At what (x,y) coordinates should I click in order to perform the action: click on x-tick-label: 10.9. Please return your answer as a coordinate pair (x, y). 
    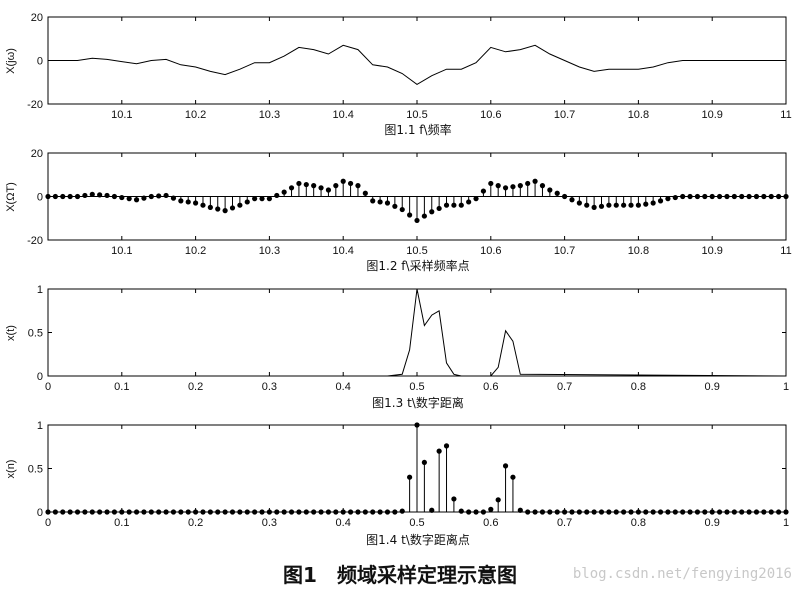
    Looking at the image, I should click on (711, 251).